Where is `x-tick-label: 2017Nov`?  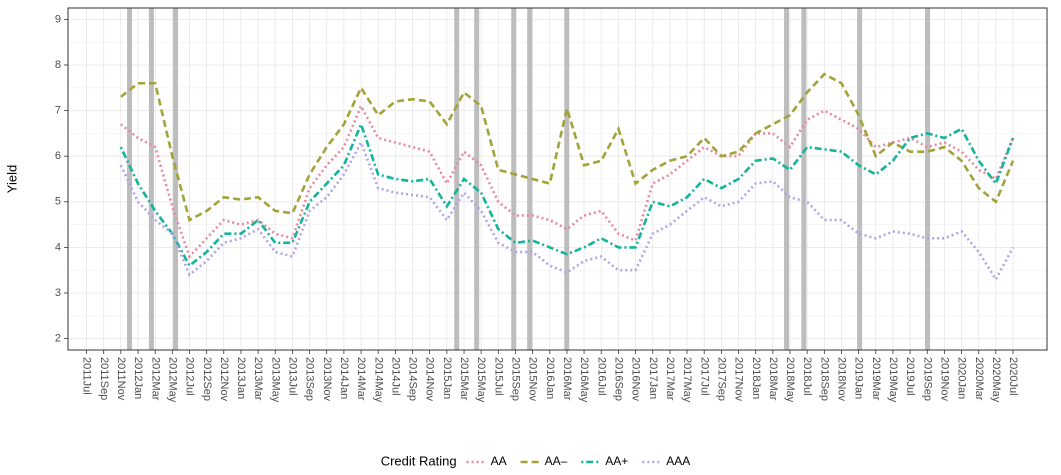
x-tick-label: 2017Nov is located at coordinates (739, 379).